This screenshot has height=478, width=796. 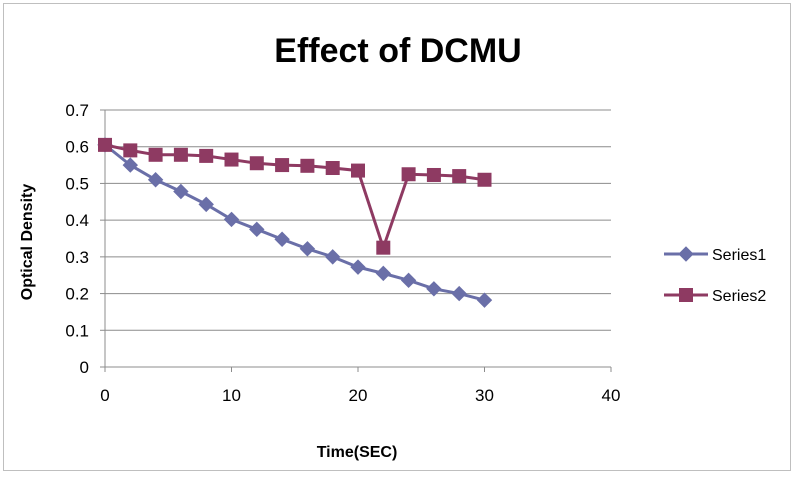 What do you see at coordinates (358, 395) in the screenshot?
I see `x-tick-label: 20` at bounding box center [358, 395].